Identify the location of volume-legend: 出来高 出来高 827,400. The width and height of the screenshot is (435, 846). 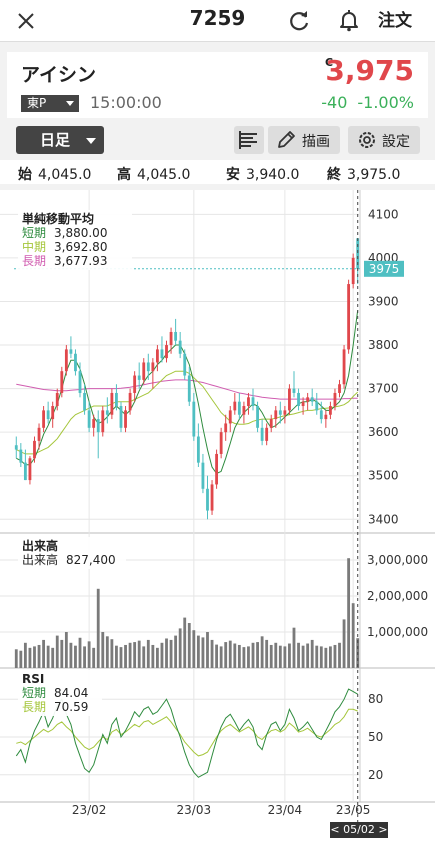
(72, 553).